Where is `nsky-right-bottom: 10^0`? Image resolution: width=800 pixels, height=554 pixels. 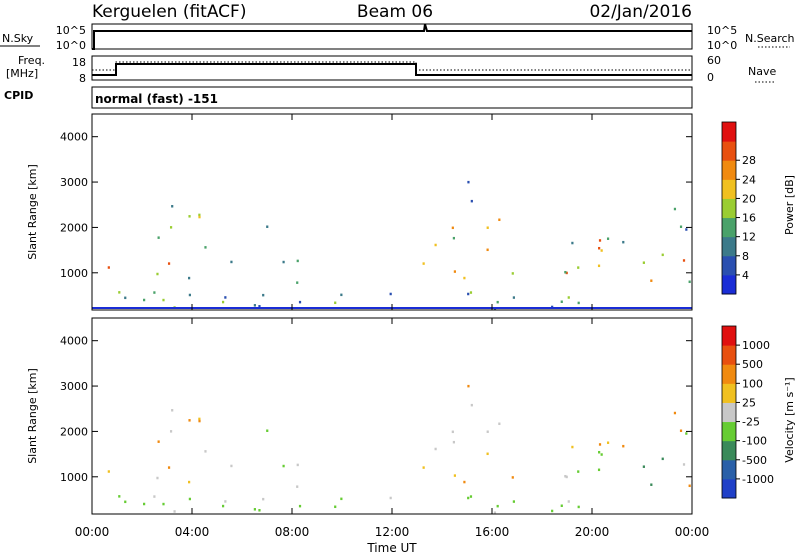
nsky-right-bottom: 10^0 is located at coordinates (722, 45).